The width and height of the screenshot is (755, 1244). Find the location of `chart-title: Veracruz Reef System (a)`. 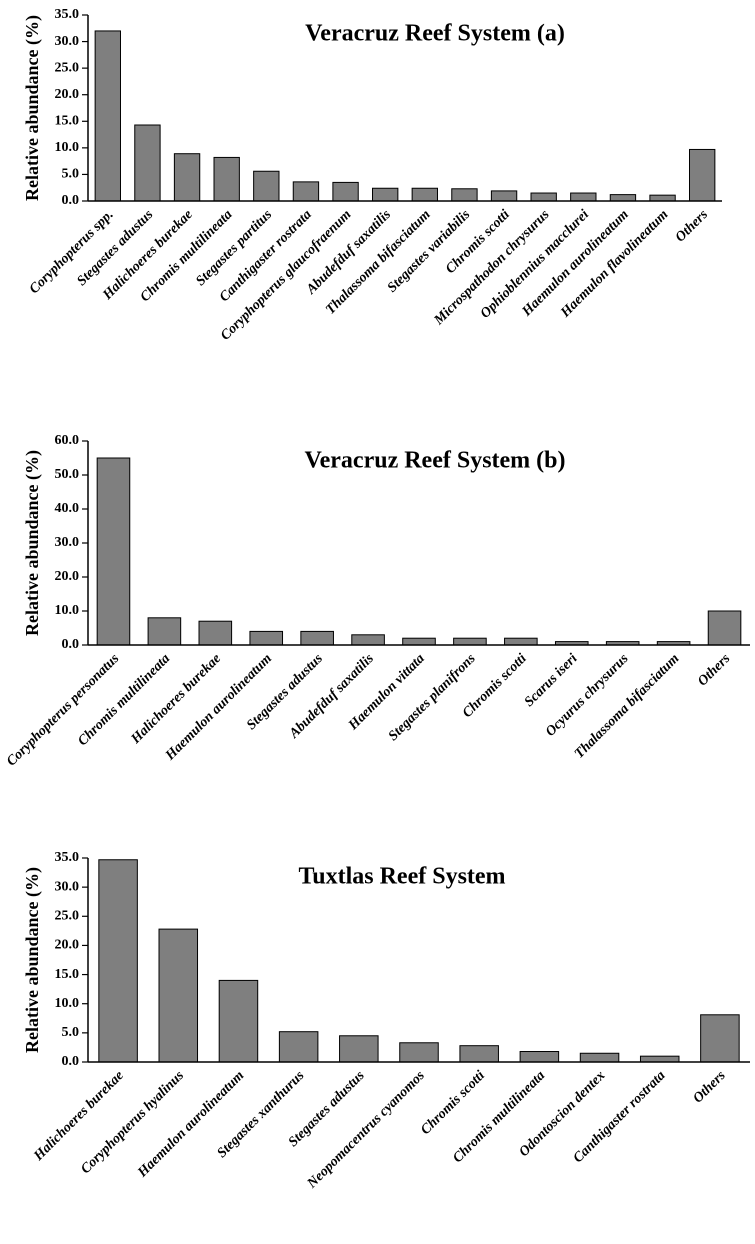

chart-title: Veracruz Reef System (a) is located at coordinates (435, 34).